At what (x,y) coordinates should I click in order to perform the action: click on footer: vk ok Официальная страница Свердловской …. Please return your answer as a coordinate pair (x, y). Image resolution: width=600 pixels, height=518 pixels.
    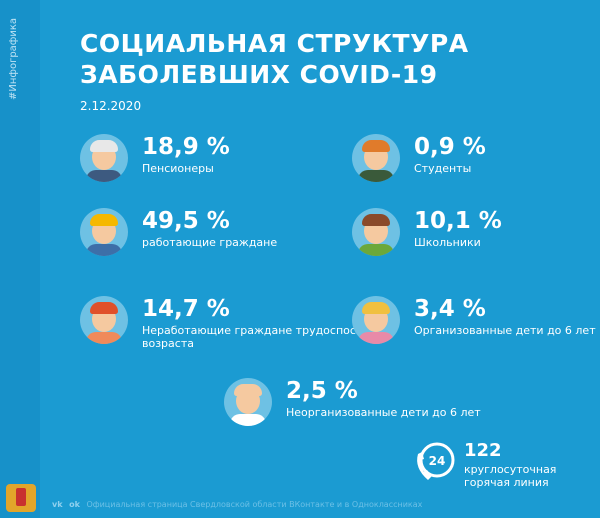
    Looking at the image, I should click on (237, 504).